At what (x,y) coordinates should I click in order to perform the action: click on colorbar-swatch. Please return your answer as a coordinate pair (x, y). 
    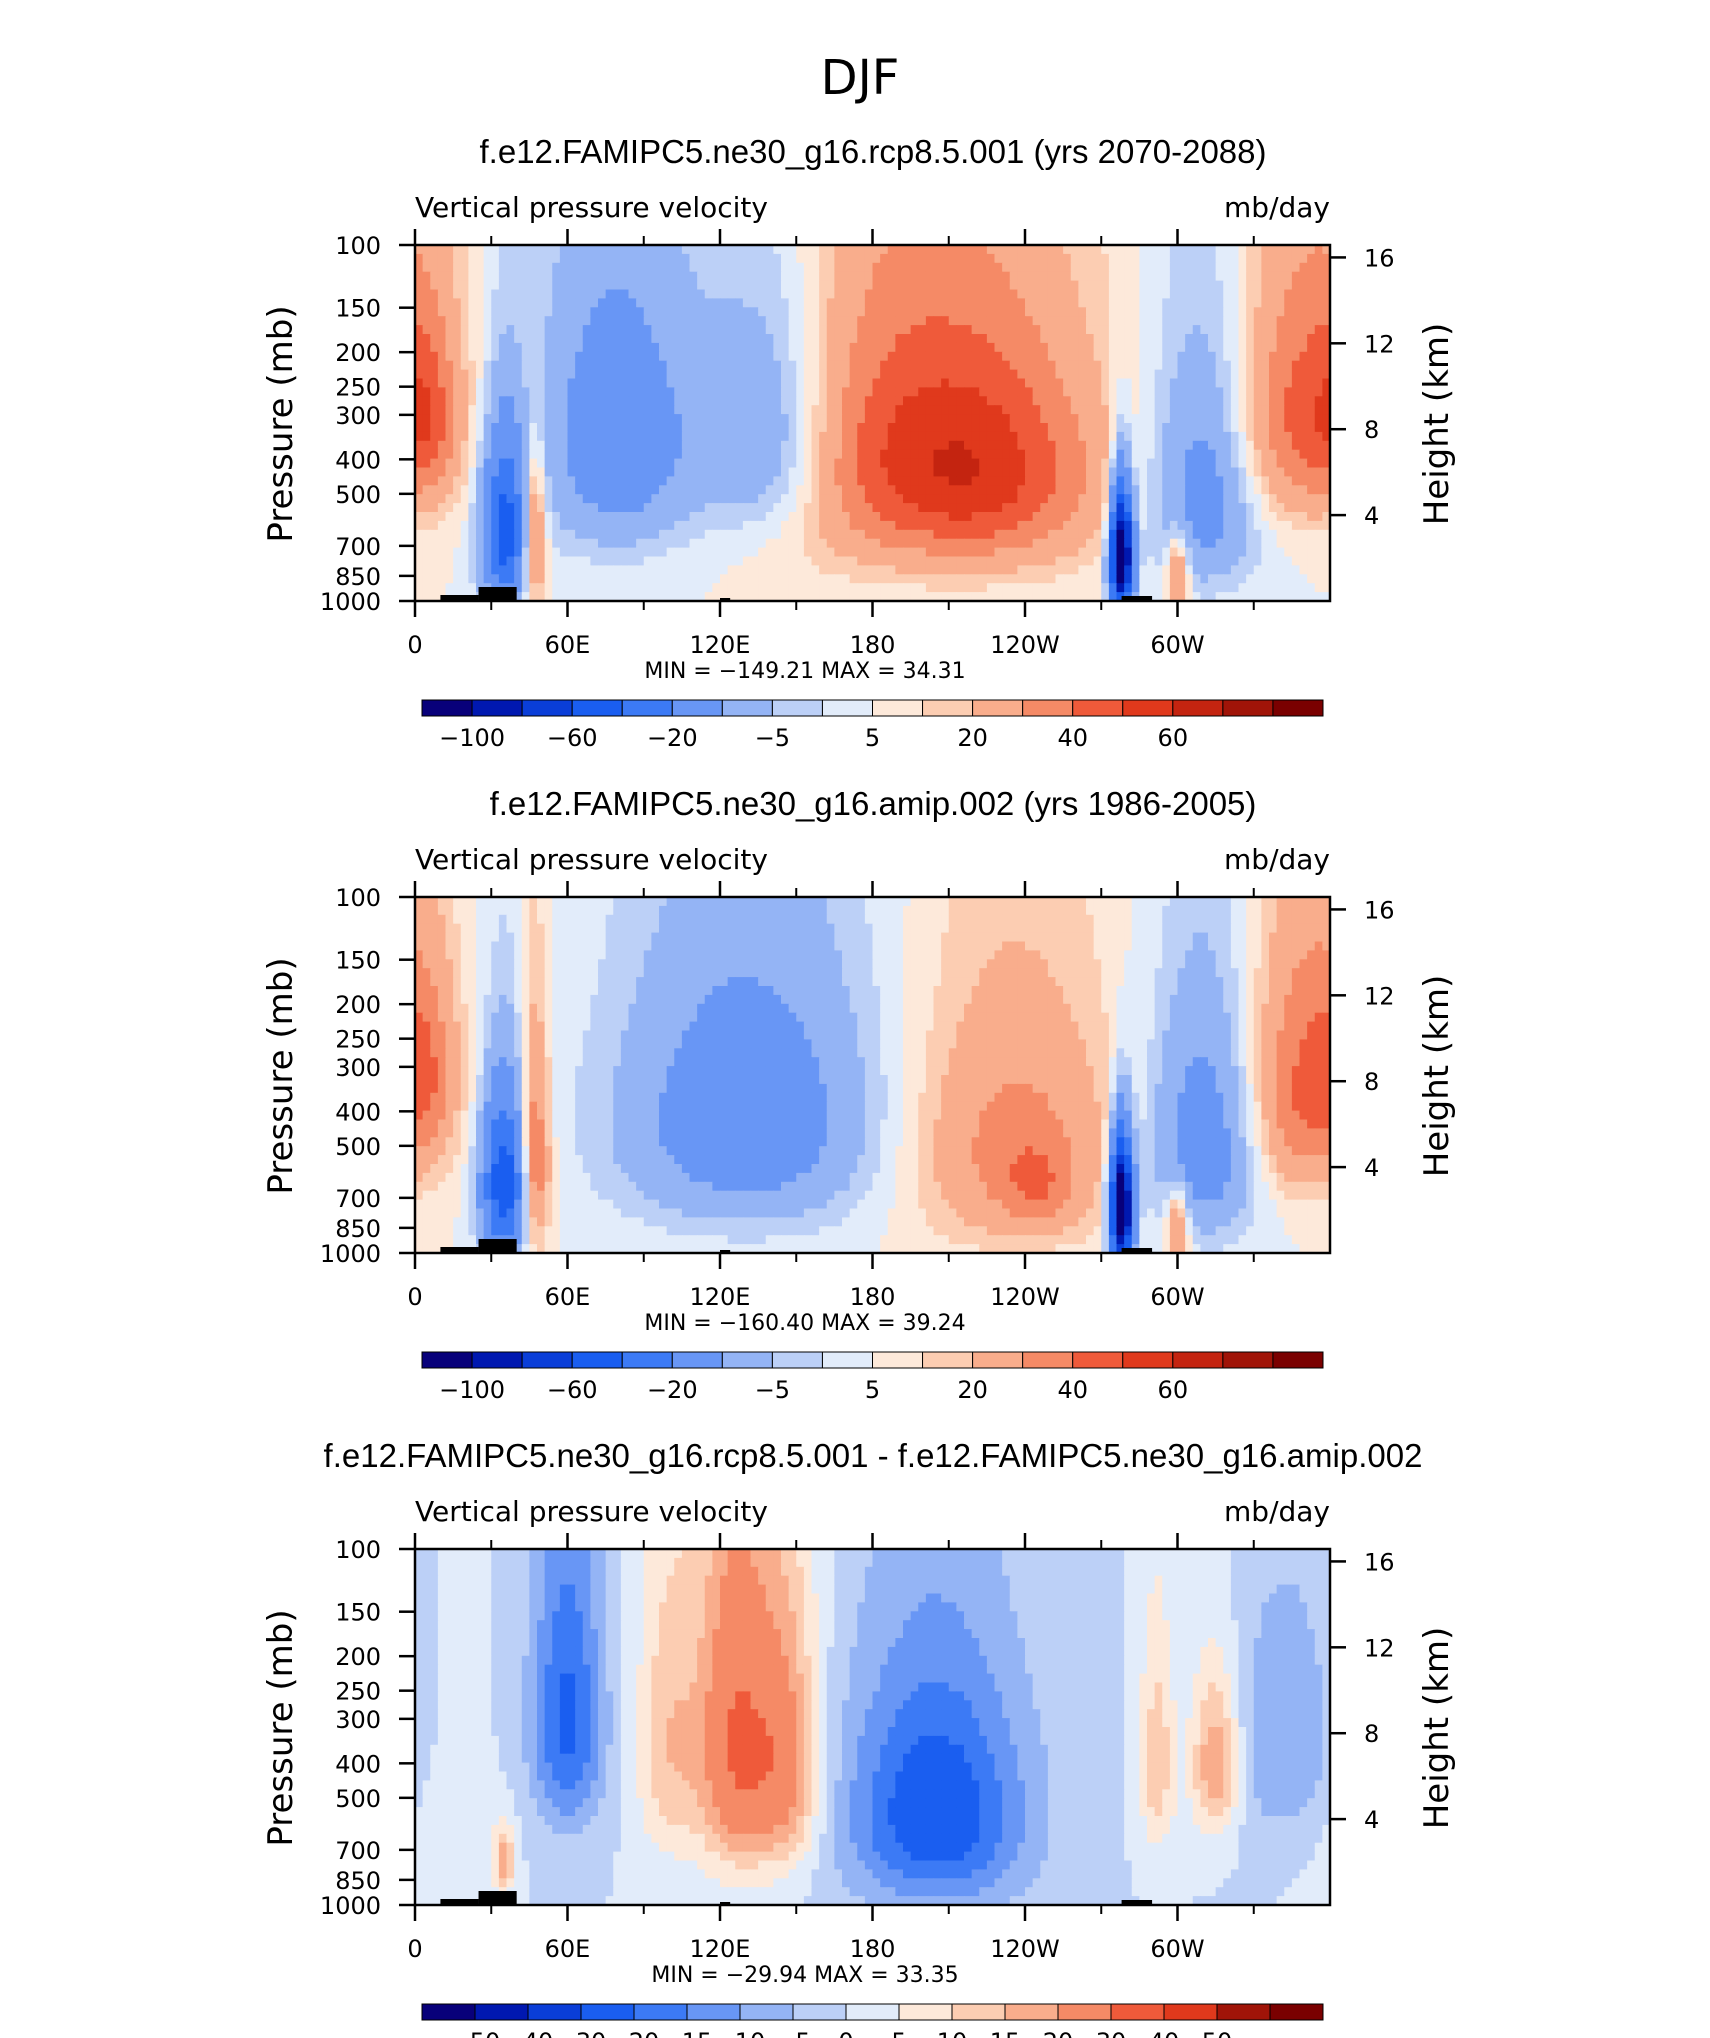
    Looking at the image, I should click on (1198, 708).